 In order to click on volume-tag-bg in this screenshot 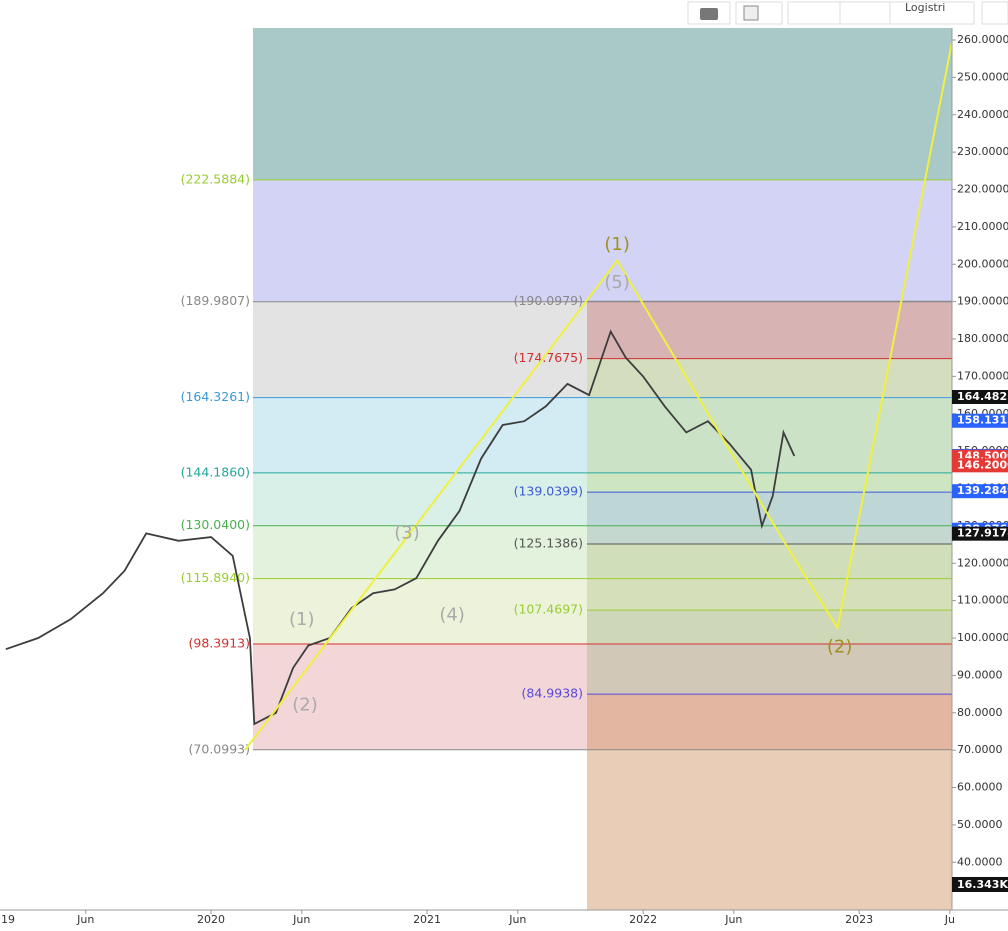, I will do `click(980, 884)`.